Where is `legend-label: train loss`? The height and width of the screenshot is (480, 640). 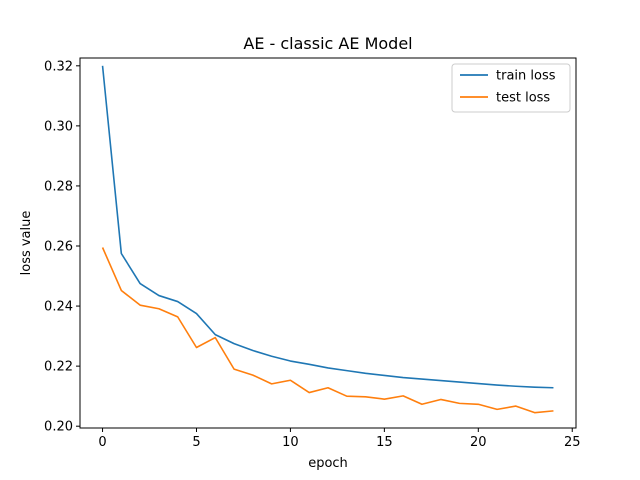 legend-label: train loss is located at coordinates (526, 76).